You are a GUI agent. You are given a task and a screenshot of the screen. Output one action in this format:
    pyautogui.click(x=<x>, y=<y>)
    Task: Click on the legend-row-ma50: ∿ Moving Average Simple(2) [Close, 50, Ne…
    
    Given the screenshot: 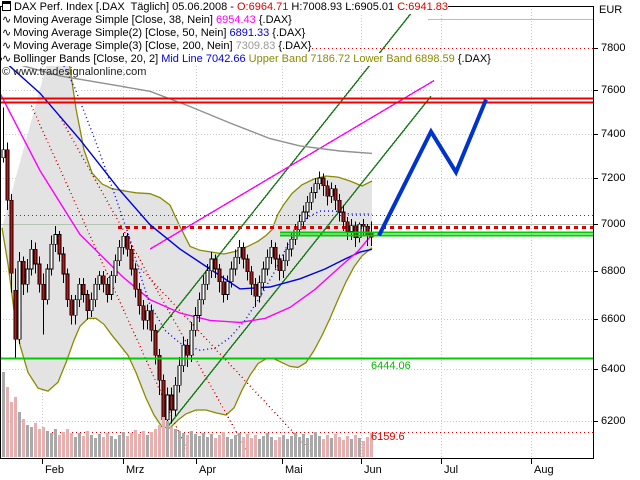 What is the action you would take?
    pyautogui.click(x=154, y=33)
    